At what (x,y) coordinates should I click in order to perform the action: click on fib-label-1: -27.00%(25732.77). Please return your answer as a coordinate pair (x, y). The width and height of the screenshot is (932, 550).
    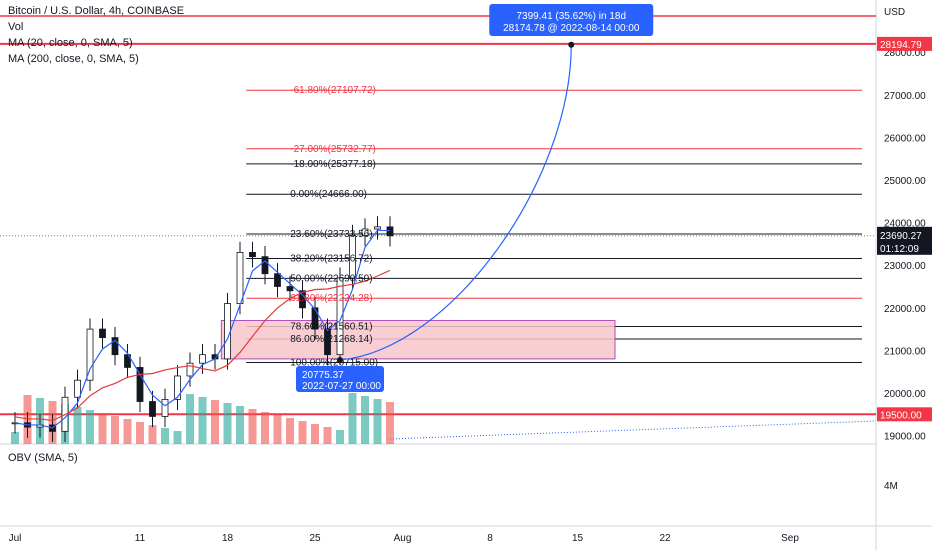
    Looking at the image, I should click on (333, 149).